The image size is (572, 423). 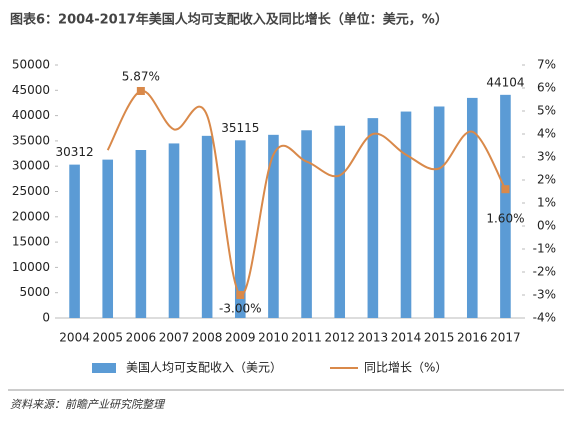 What do you see at coordinates (505, 338) in the screenshot?
I see `x-tick-label: 2017` at bounding box center [505, 338].